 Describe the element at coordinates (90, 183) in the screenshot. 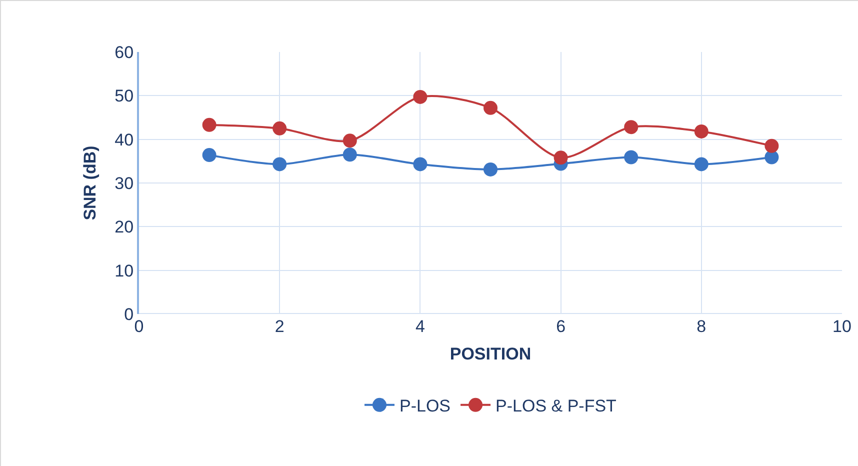

I see `y-axis-title: SNR (dB)` at that location.